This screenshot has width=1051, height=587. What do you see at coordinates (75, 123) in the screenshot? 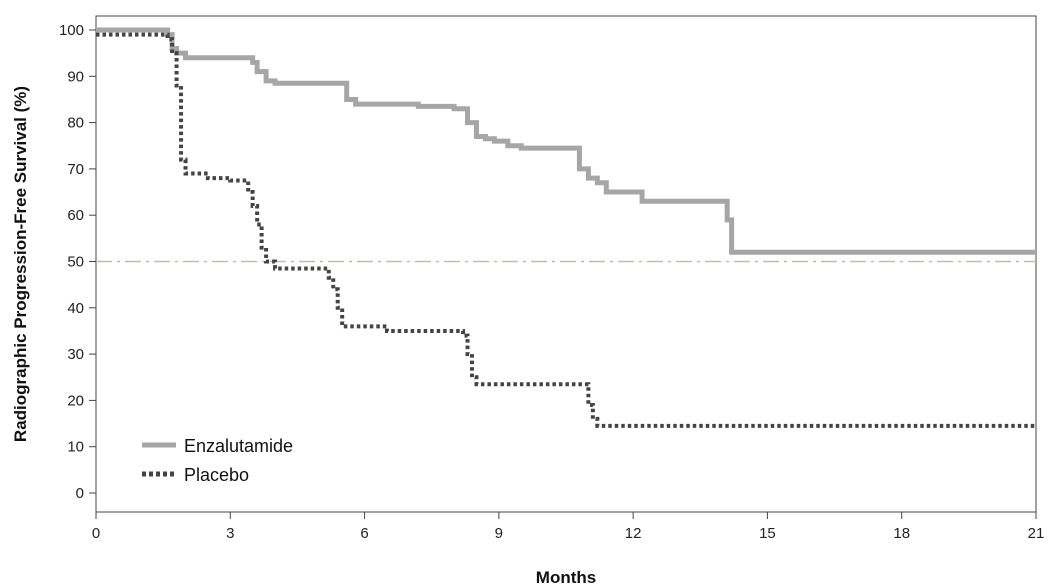
I see `y-tick-label: 80` at bounding box center [75, 123].